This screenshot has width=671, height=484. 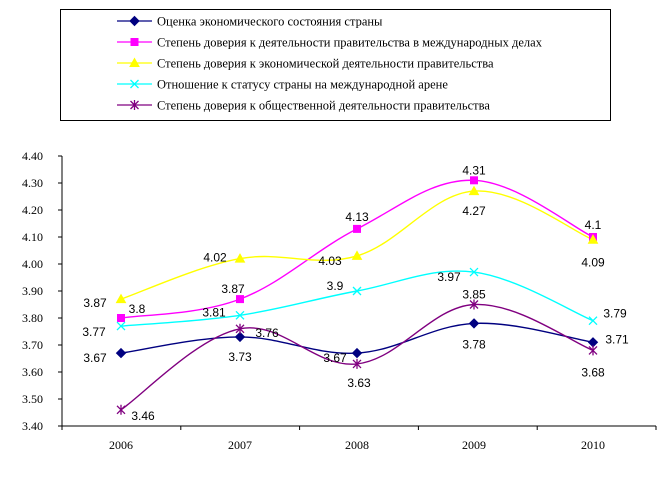 What do you see at coordinates (137, 309) in the screenshot?
I see `data-label: 3.8` at bounding box center [137, 309].